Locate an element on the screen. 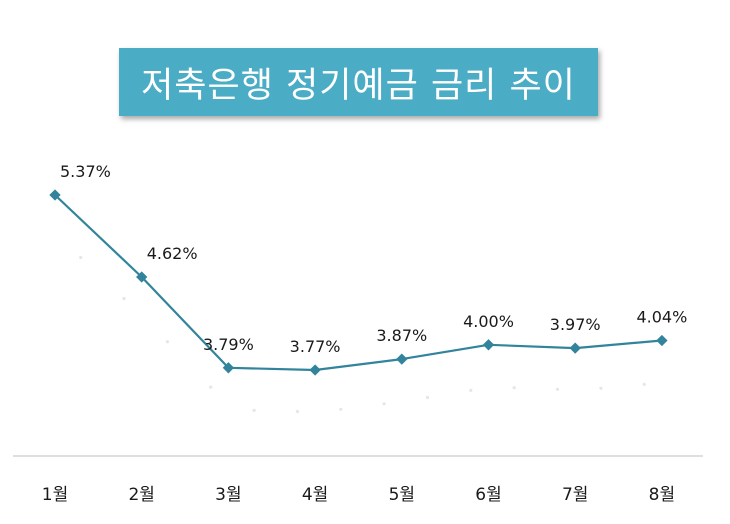  data-label-1: 5.37% is located at coordinates (85, 171).